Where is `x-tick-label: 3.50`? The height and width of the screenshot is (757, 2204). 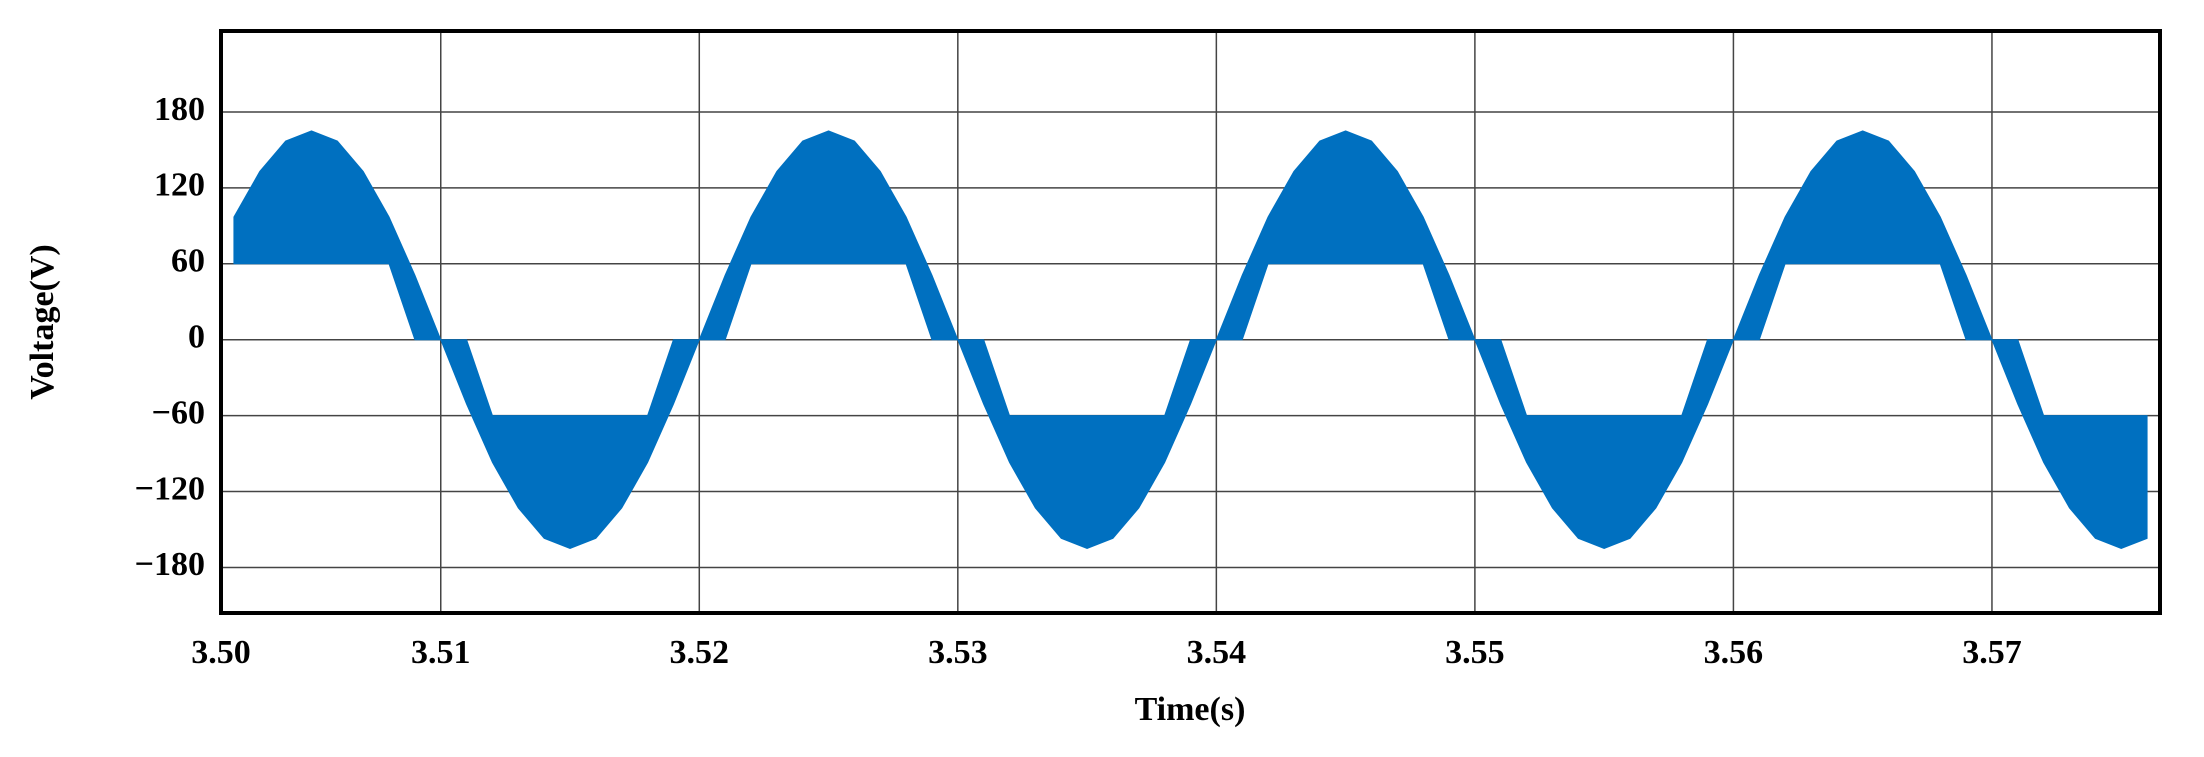
x-tick-label: 3.50 is located at coordinates (221, 652).